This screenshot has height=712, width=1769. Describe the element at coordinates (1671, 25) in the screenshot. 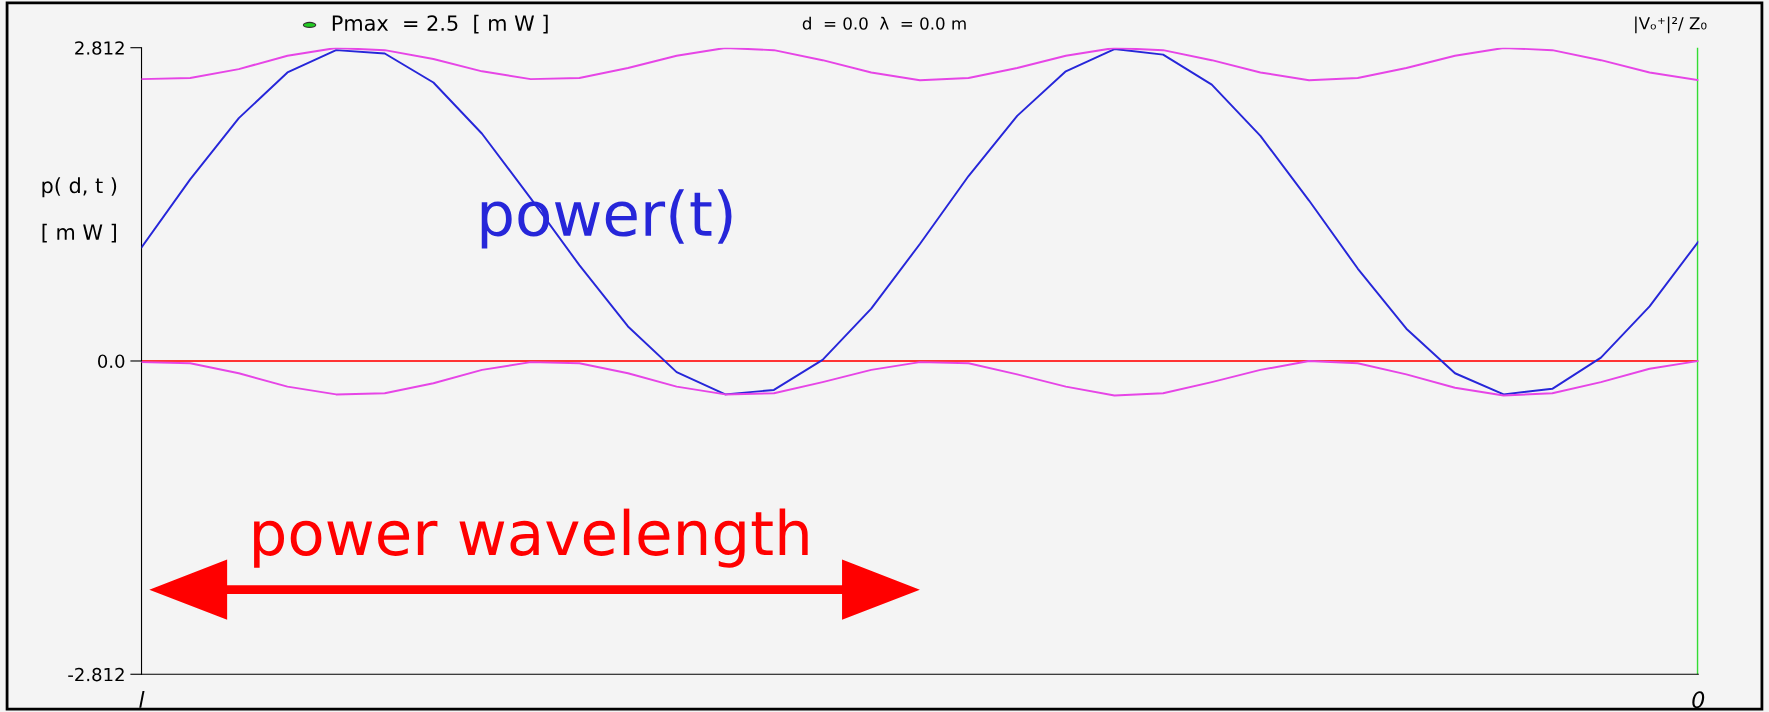

I see `text: |Vₒ⁺|²/ Z₀` at that location.